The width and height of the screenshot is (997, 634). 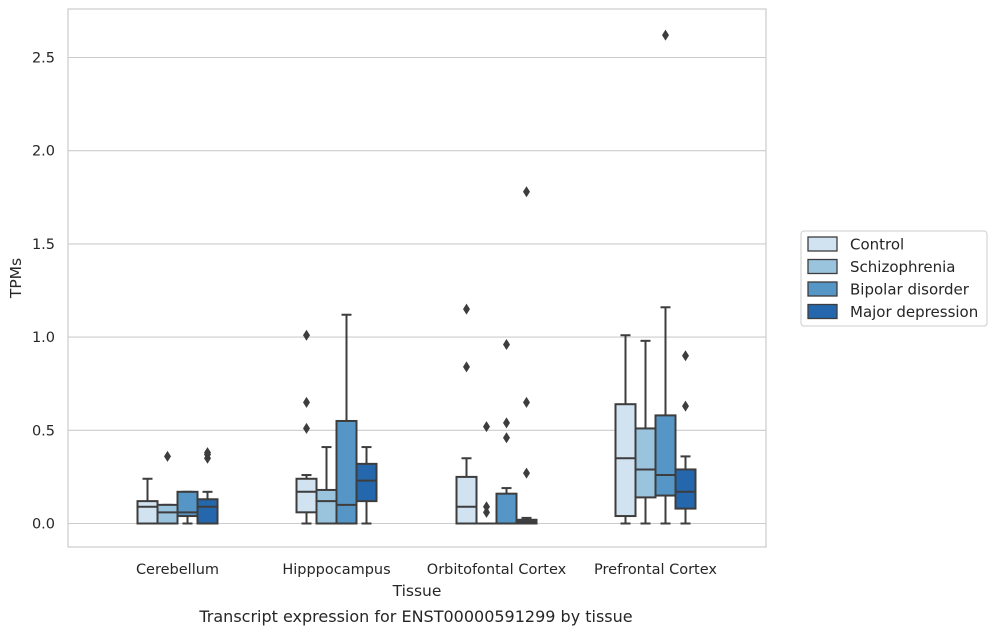 I want to click on legend-frame, so click(x=894, y=278).